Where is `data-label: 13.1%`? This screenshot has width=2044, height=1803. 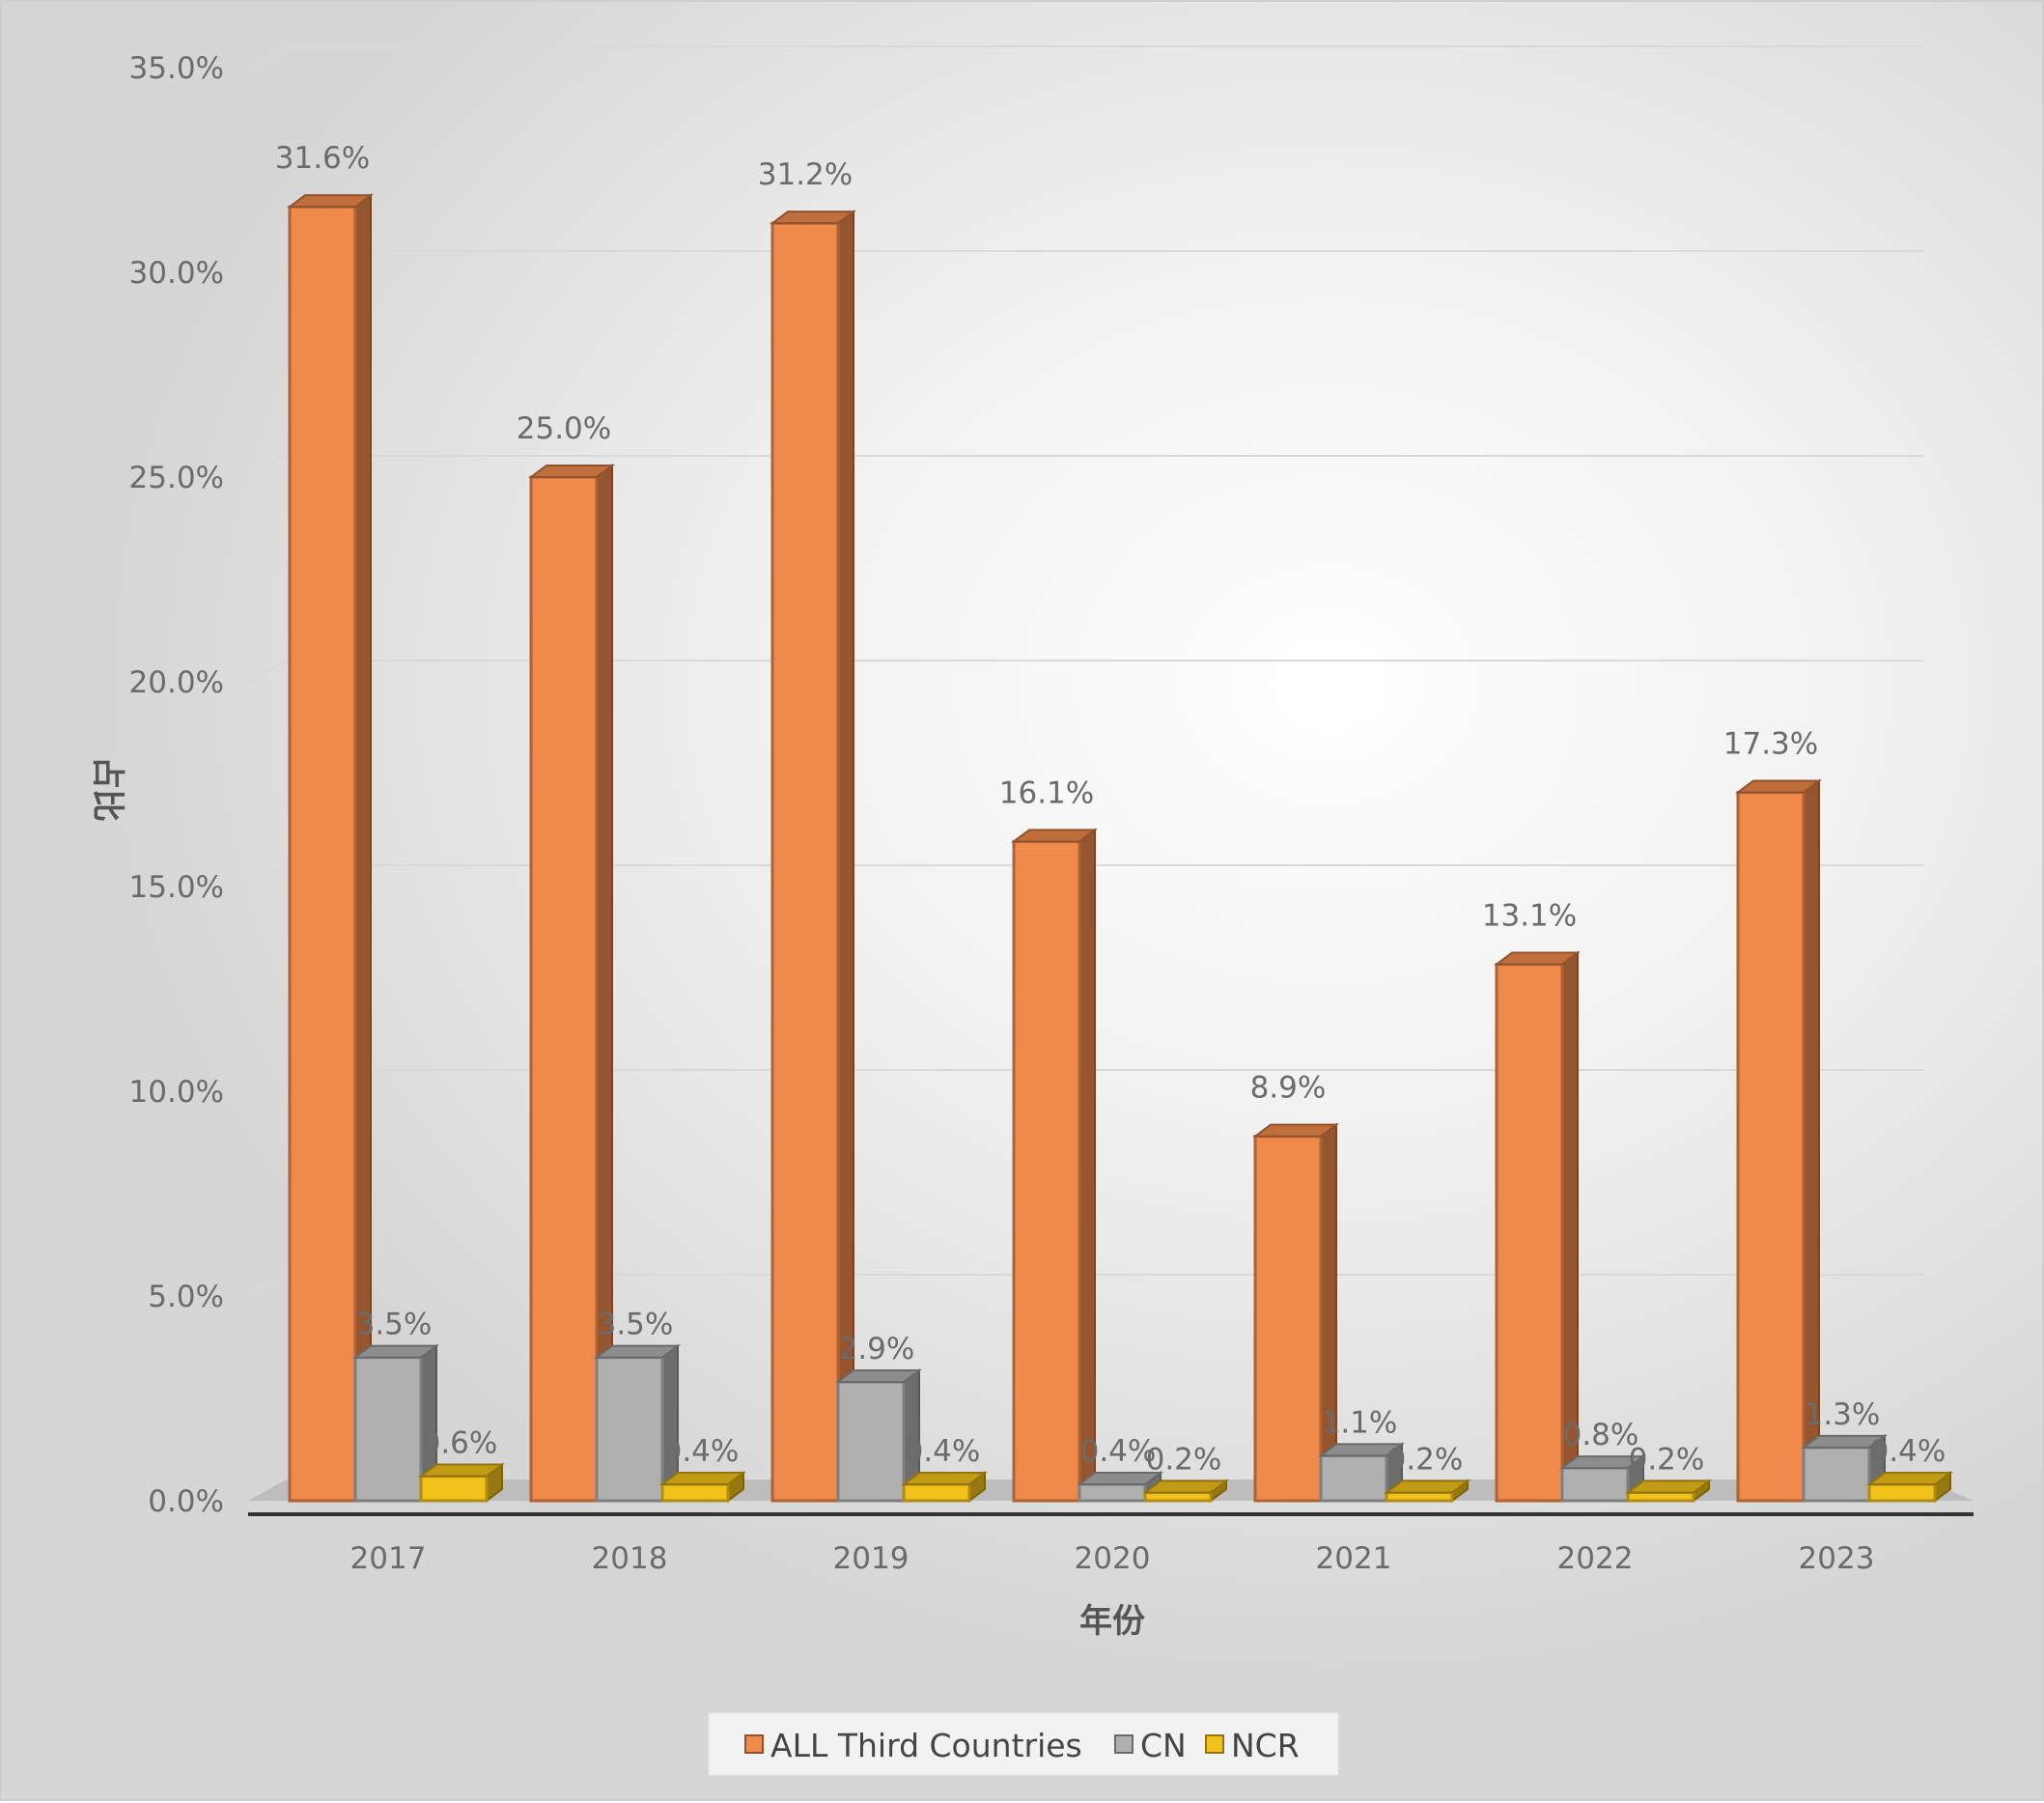 data-label: 13.1% is located at coordinates (1530, 916).